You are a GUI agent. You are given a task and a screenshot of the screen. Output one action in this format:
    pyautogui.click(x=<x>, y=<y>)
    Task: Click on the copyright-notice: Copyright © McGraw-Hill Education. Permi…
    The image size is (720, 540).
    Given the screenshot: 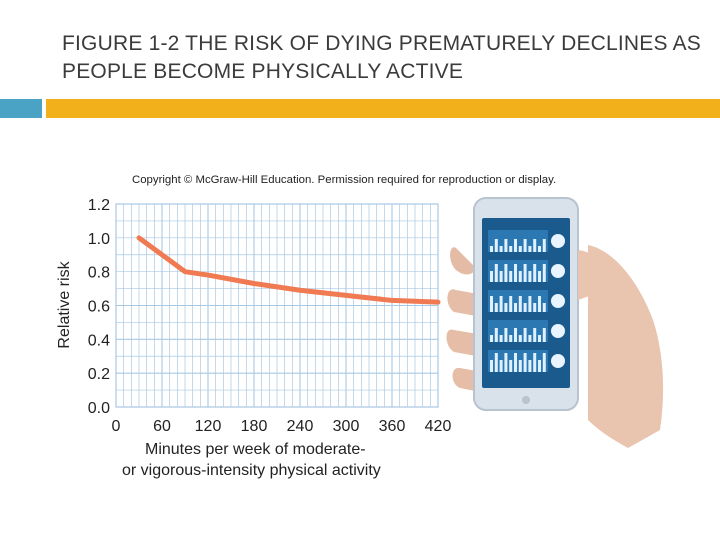 What is the action you would take?
    pyautogui.click(x=344, y=180)
    